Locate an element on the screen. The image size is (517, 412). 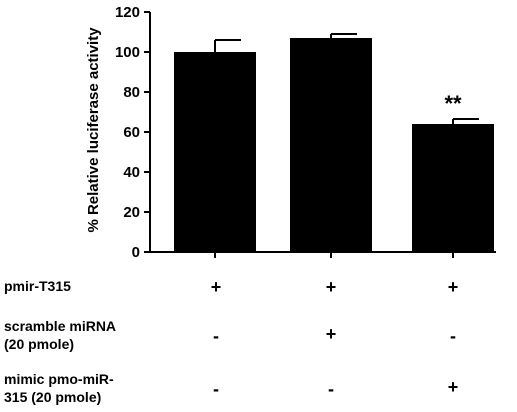
y-axis-title: % Relative luciferase activity is located at coordinates (93, 130).